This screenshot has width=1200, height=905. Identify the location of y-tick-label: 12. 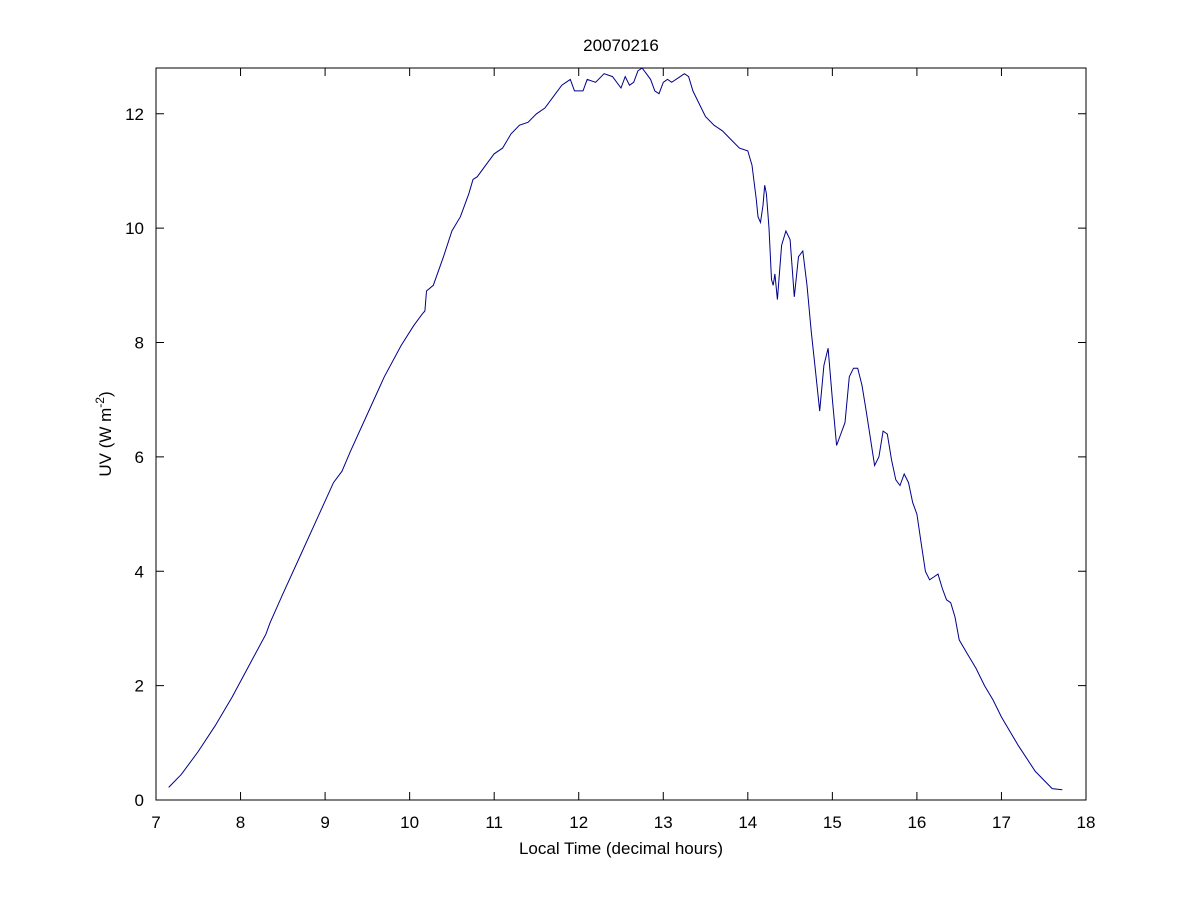
(134, 114).